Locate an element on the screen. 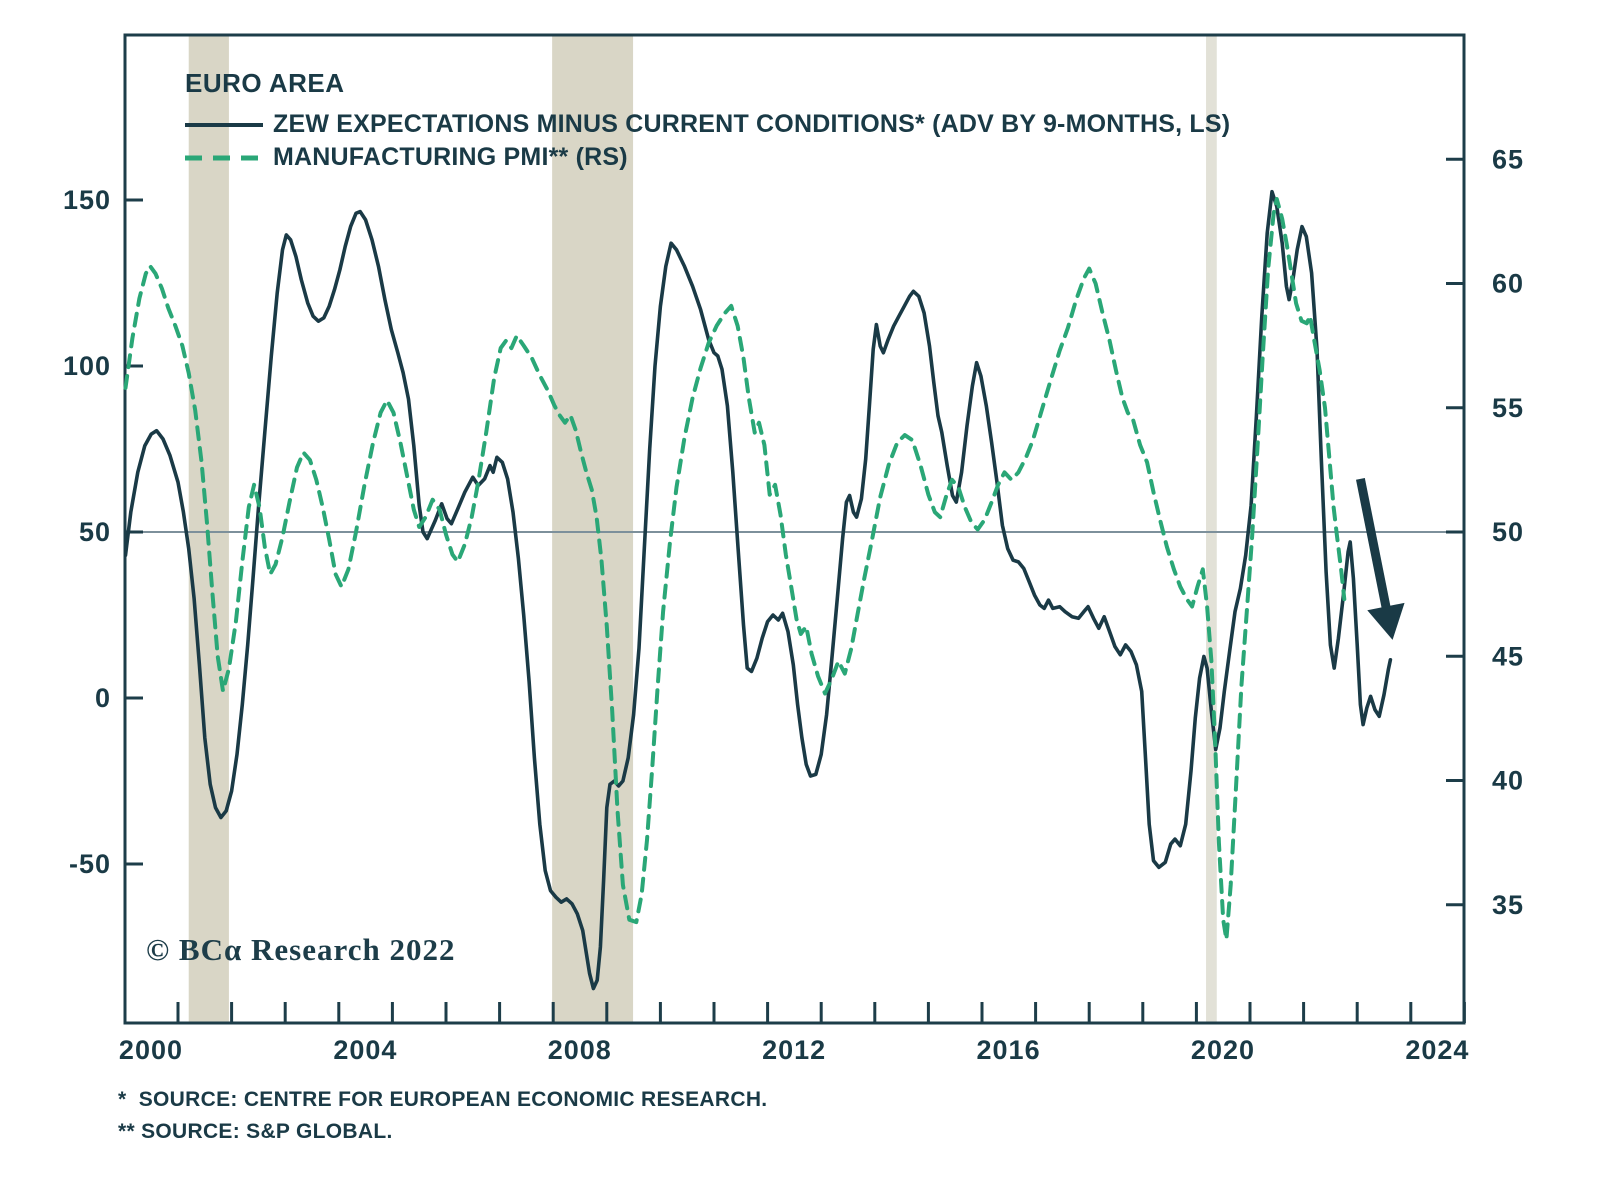 The height and width of the screenshot is (1179, 1600). y-right-tick-label: 50 is located at coordinates (1508, 532).